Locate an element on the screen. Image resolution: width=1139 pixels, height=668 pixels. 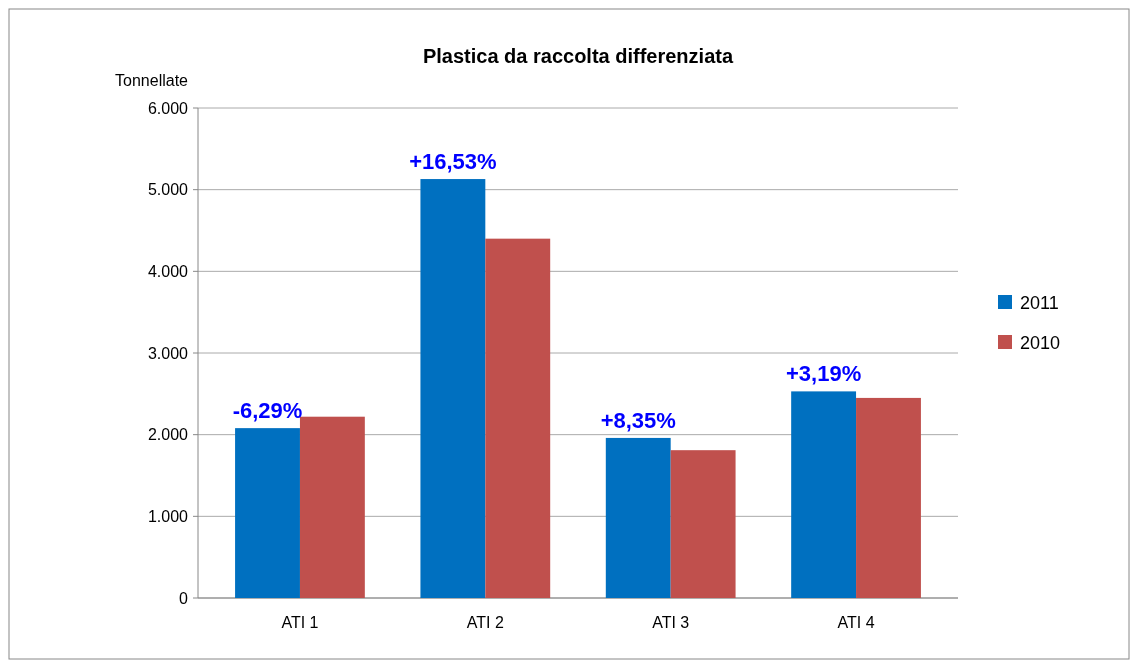
chart-title: Plastica da raccolta differenziata is located at coordinates (578, 56).